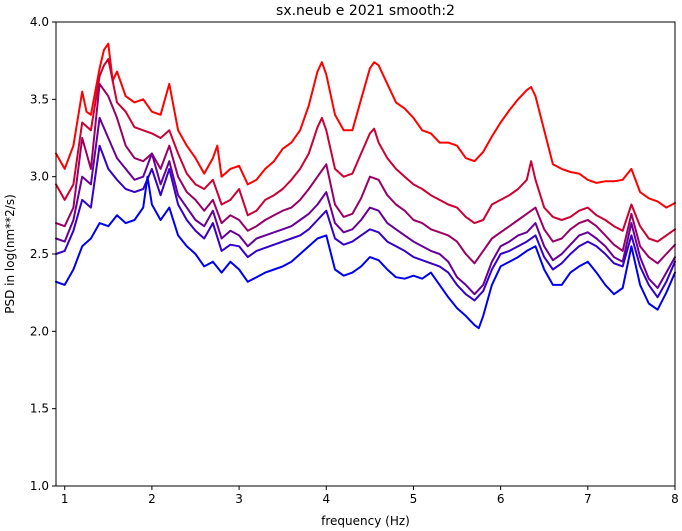 The width and height of the screenshot is (682, 531). What do you see at coordinates (501, 499) in the screenshot?
I see `x-tick-label: 6` at bounding box center [501, 499].